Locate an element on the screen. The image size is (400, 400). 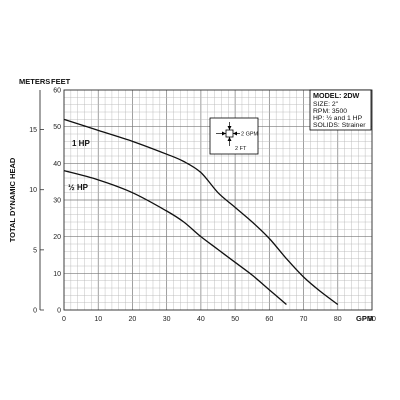
x-tick-label: 80 is located at coordinates (338, 319).